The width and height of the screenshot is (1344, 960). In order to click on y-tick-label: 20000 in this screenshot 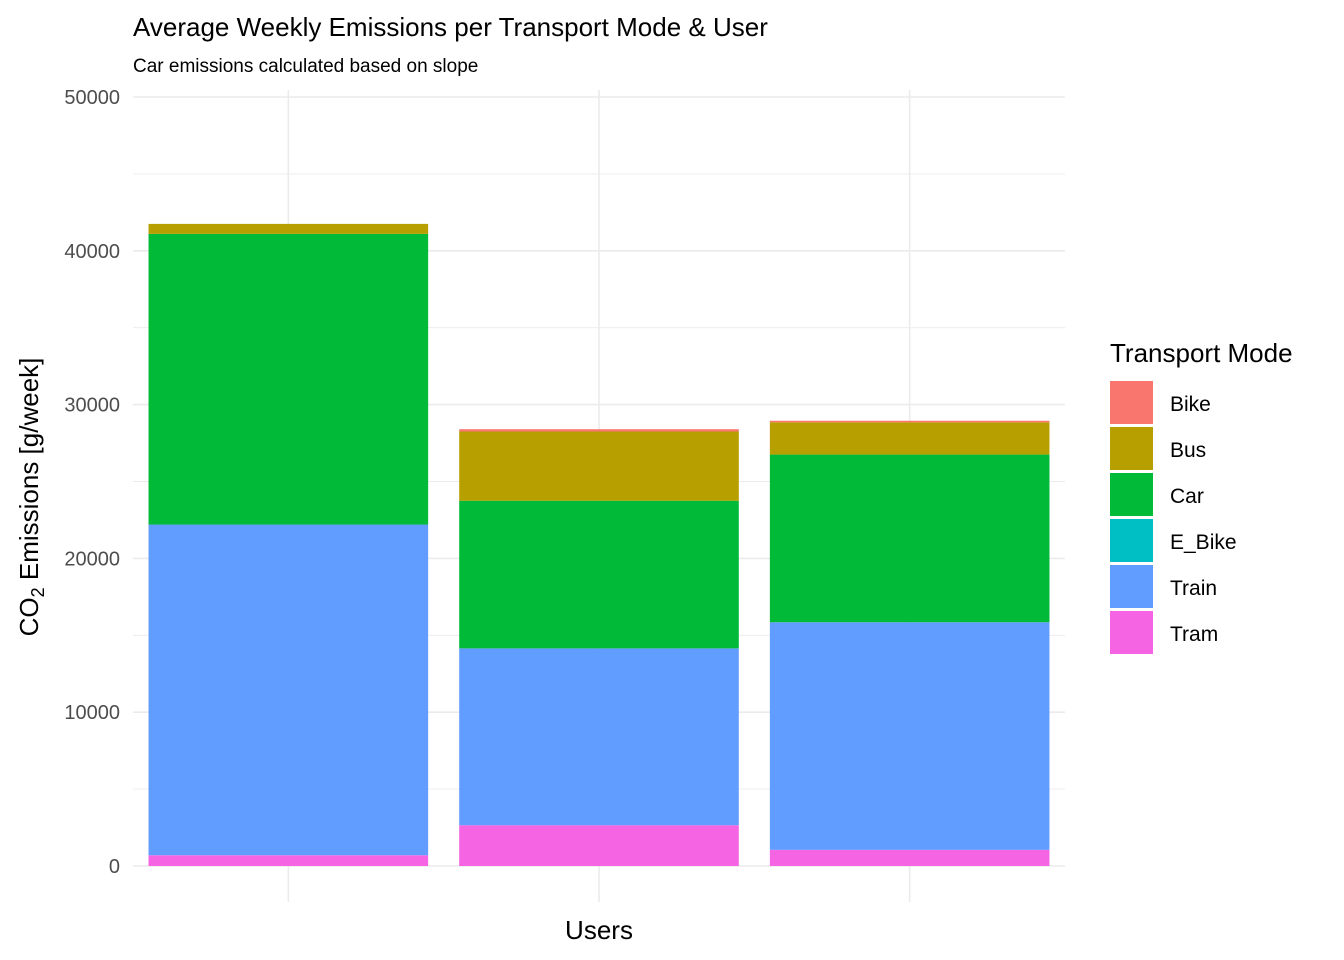, I will do `click(92, 559)`.